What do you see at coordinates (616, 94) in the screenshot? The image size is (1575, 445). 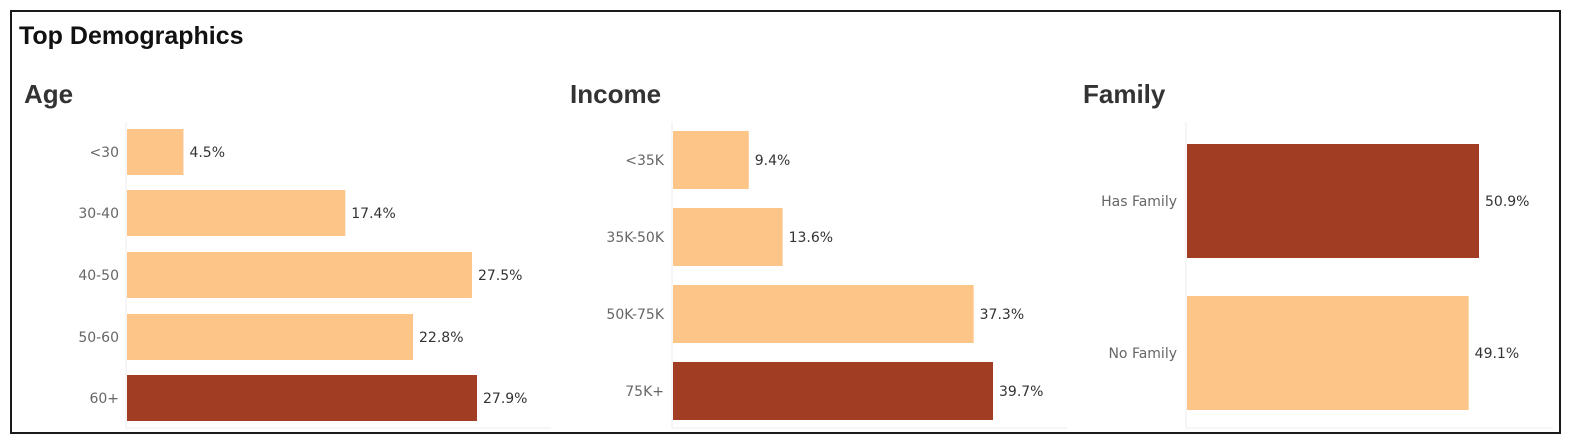 I see `income-chart-title: Income` at bounding box center [616, 94].